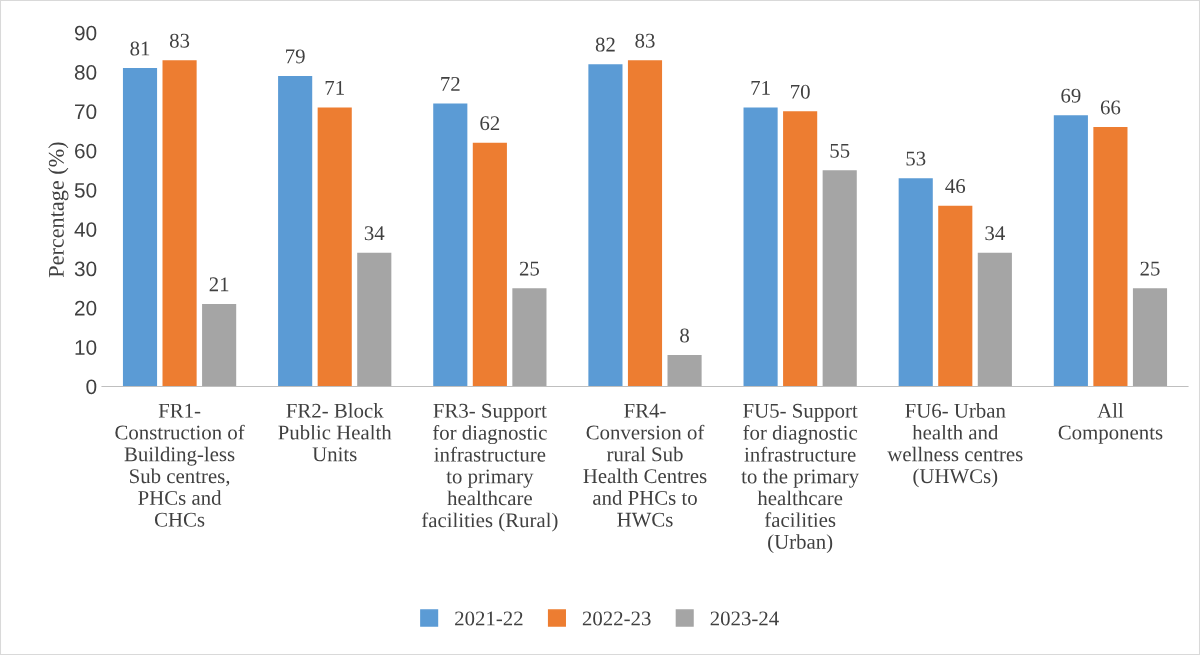 Image resolution: width=1200 pixels, height=655 pixels. I want to click on data-label: 82, so click(605, 44).